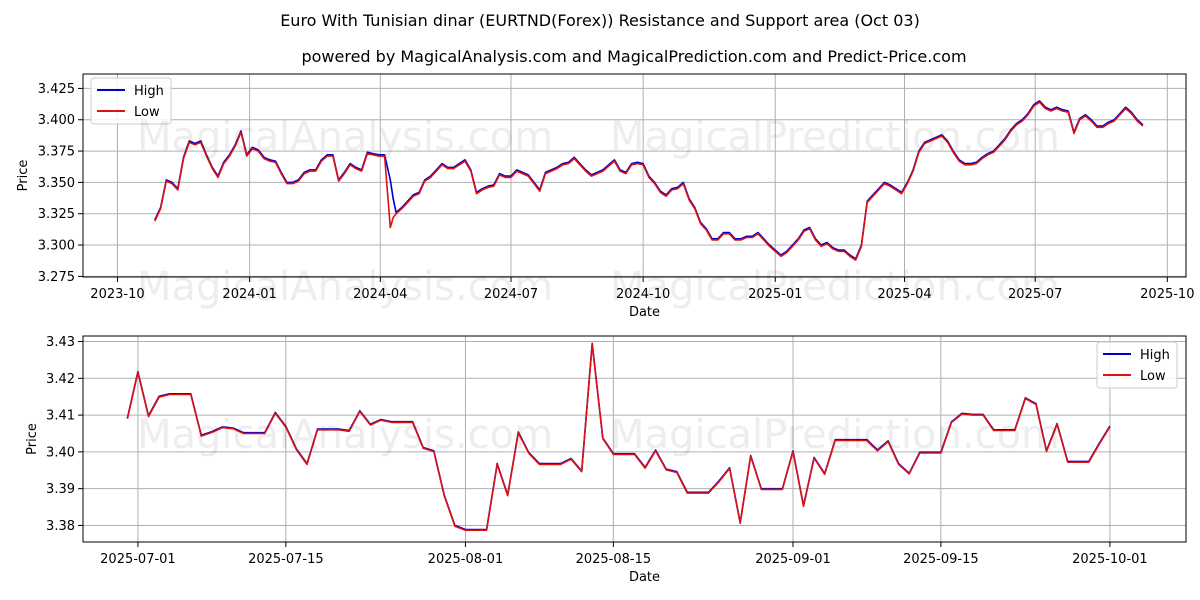 The height and width of the screenshot is (600, 1200). Describe the element at coordinates (60, 342) in the screenshot. I see `y-tick-label: 3.43` at that location.